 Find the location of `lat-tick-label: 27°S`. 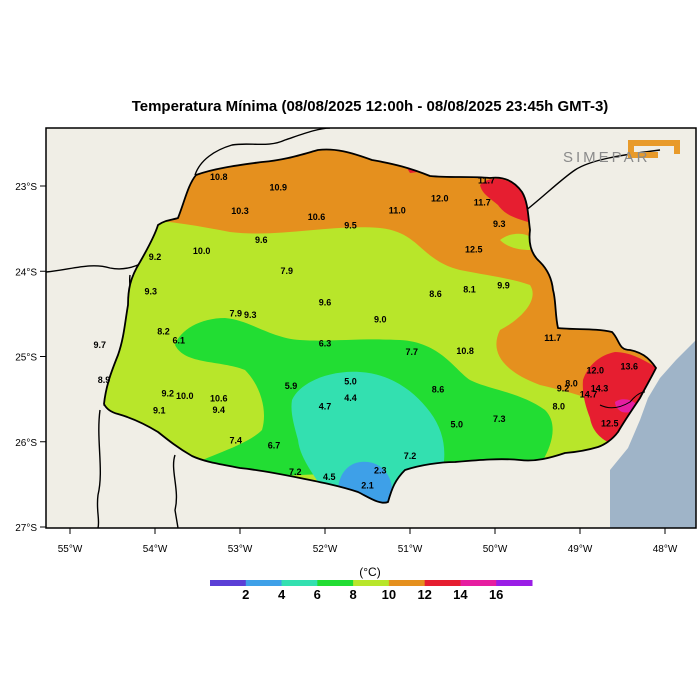

lat-tick-label: 27°S is located at coordinates (26, 528).